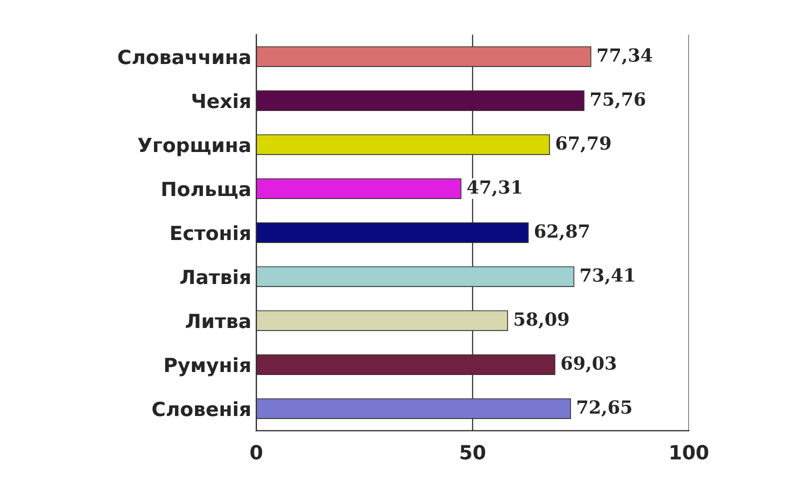  I want to click on data-label: 62,87, so click(561, 232).